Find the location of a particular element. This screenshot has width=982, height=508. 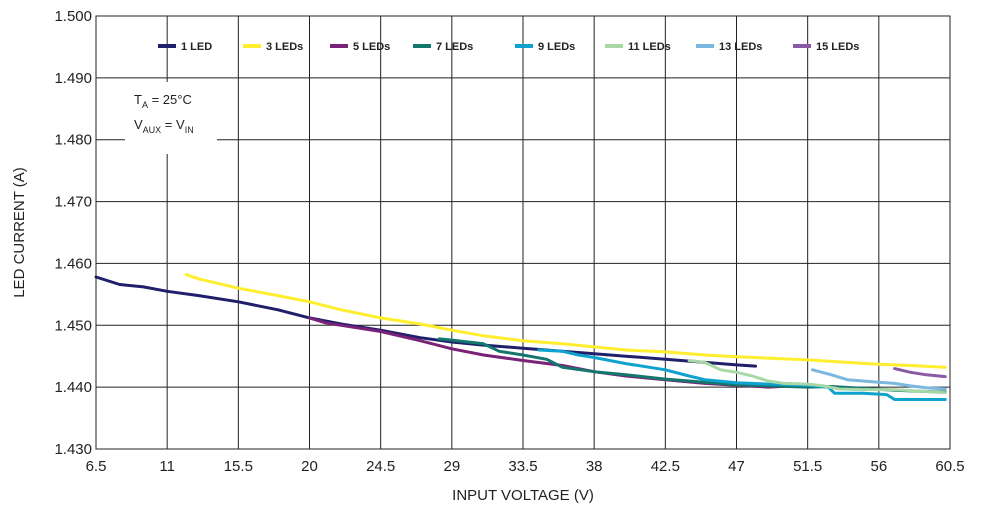

annotation-background is located at coordinates (171, 118).